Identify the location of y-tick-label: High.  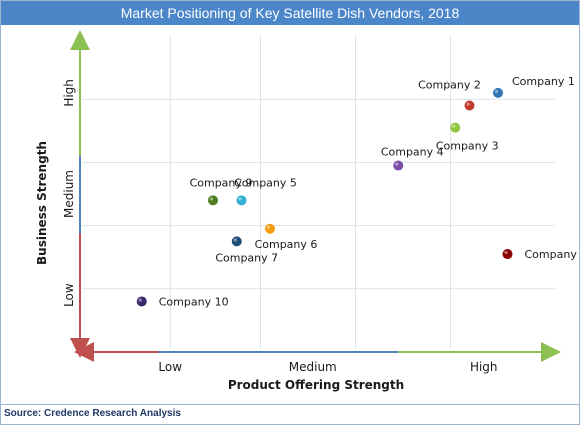
(69, 93).